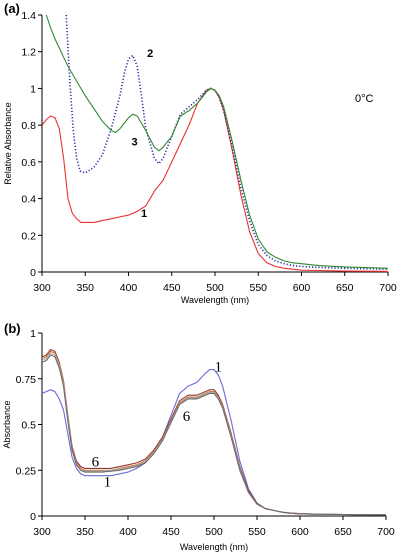  What do you see at coordinates (364, 99) in the screenshot?
I see `temperature-annotation: 0°C` at bounding box center [364, 99].